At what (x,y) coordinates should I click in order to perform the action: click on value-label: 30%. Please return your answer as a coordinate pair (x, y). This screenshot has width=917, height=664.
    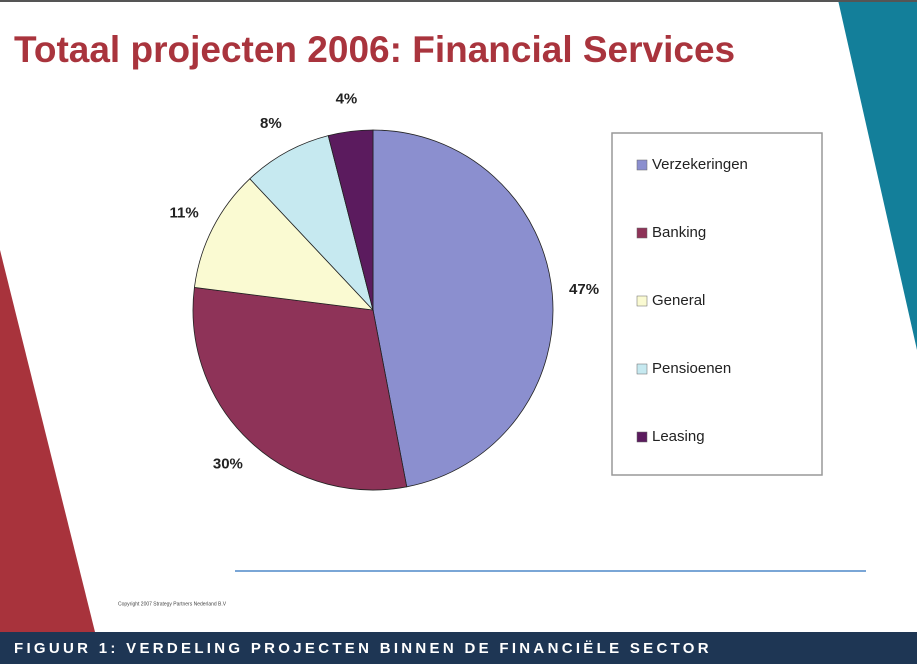
    Looking at the image, I should click on (228, 464).